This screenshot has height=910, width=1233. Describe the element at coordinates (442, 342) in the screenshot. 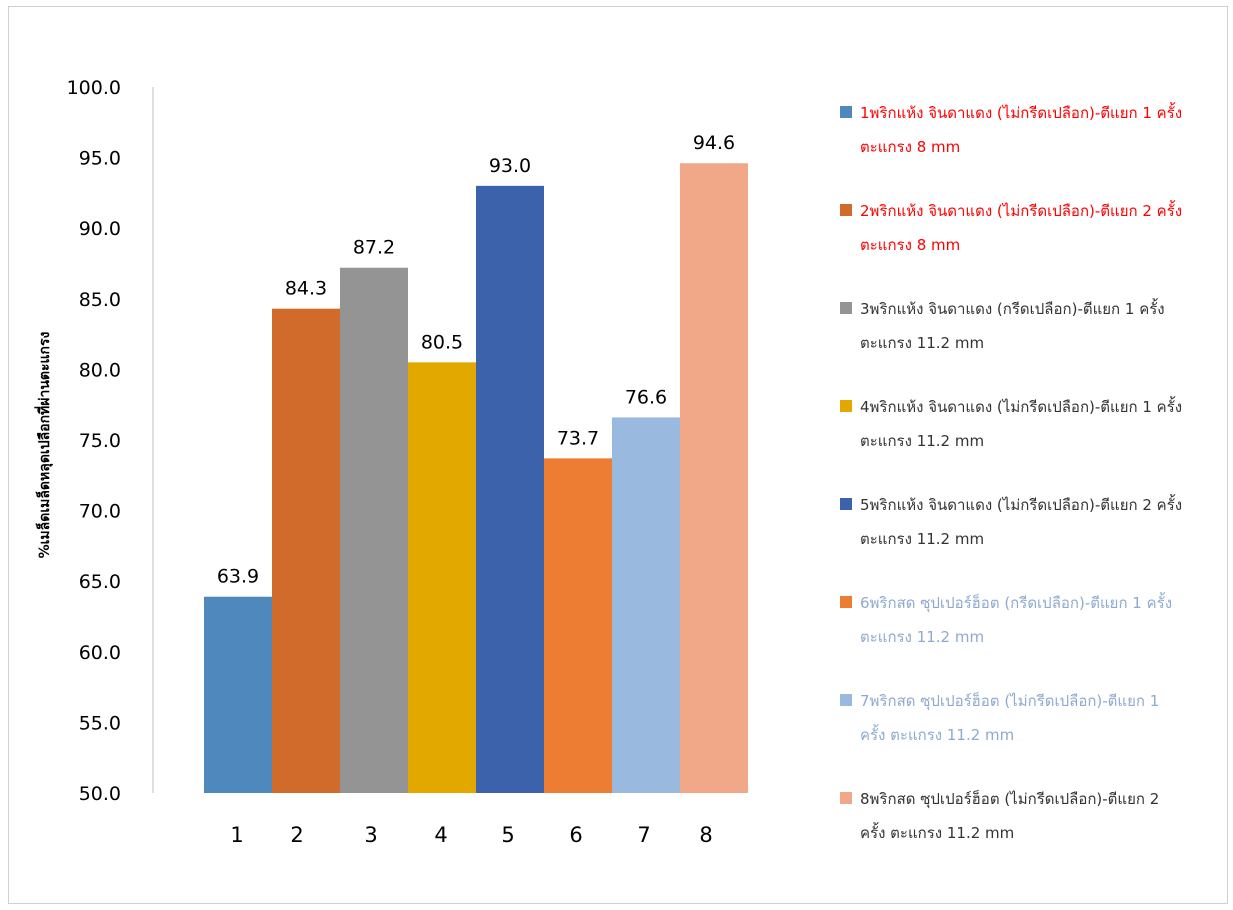

I see `value-label-4: 80.5` at that location.